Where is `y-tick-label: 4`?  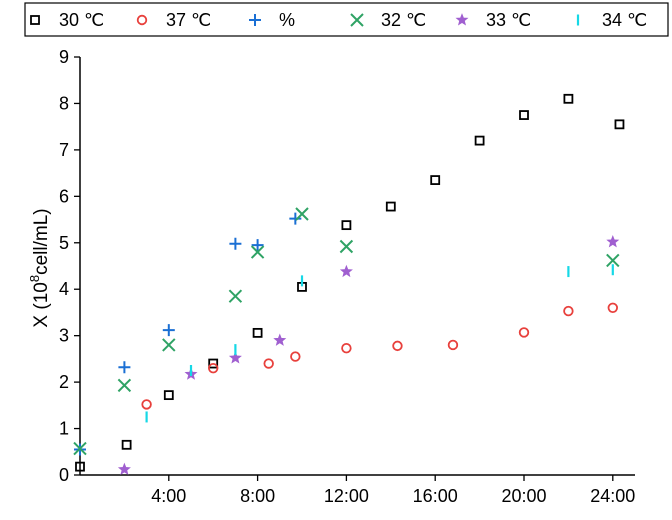 y-tick-label: 4 is located at coordinates (64, 289).